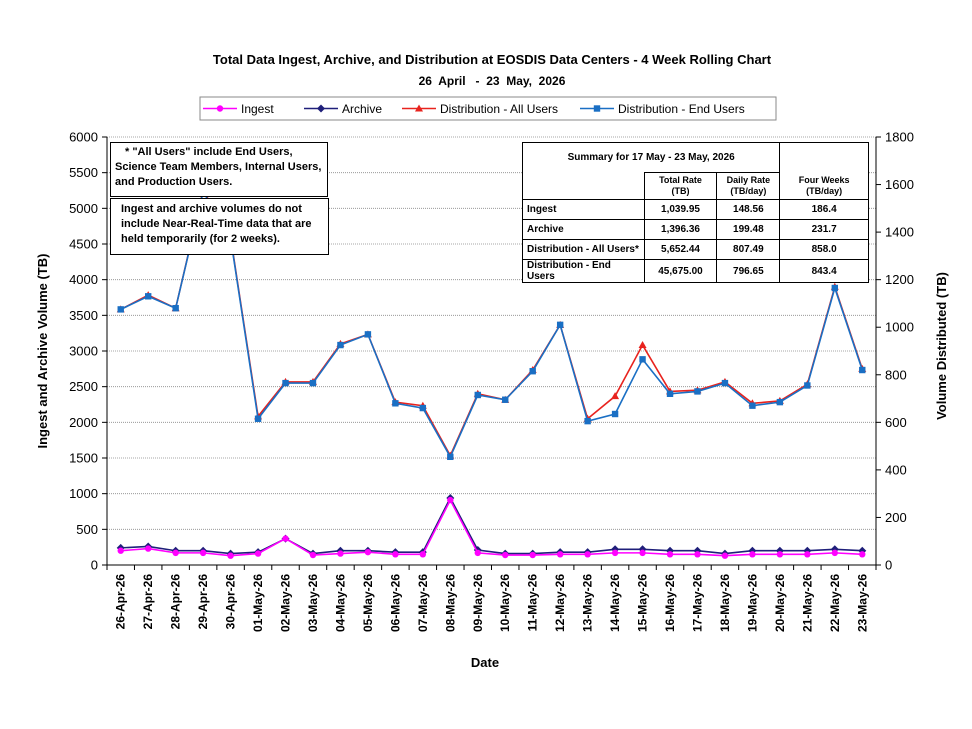 This screenshot has height=729, width=972. What do you see at coordinates (286, 603) in the screenshot?
I see `x-tick-label: 02-May-26` at bounding box center [286, 603].